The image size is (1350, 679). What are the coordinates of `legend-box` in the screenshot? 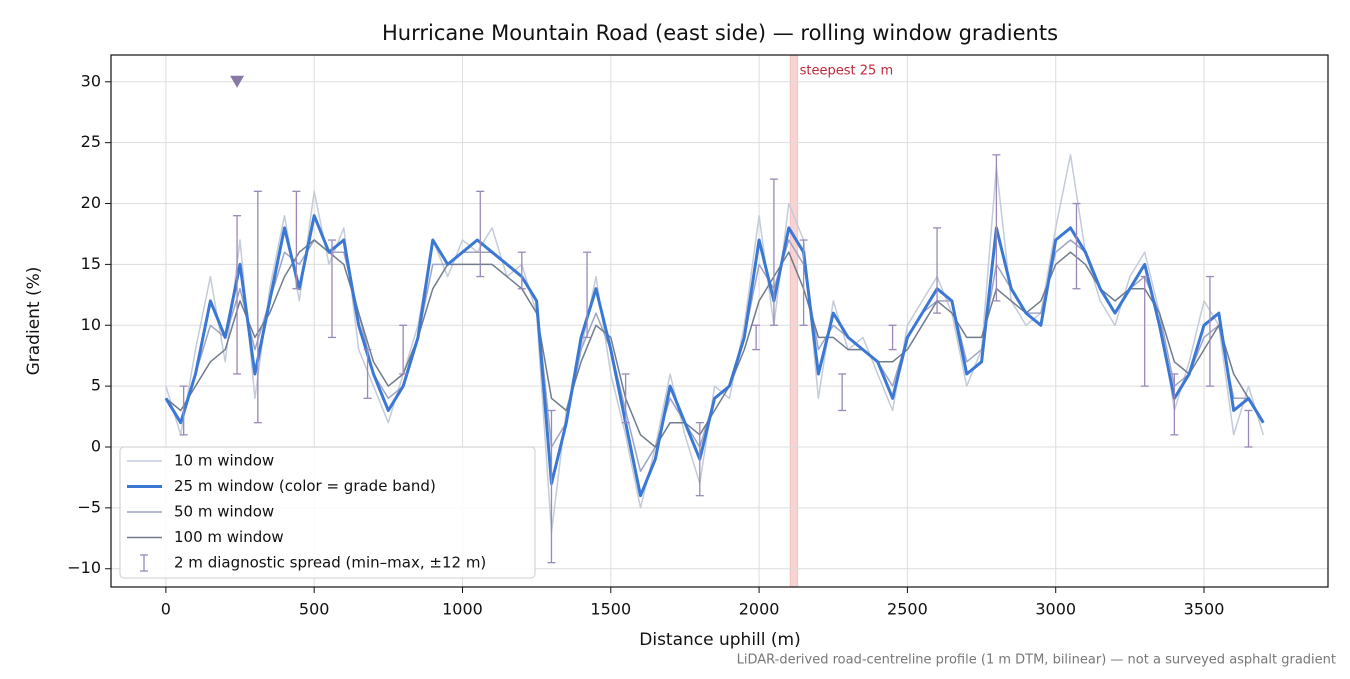 It's located at (327, 512).